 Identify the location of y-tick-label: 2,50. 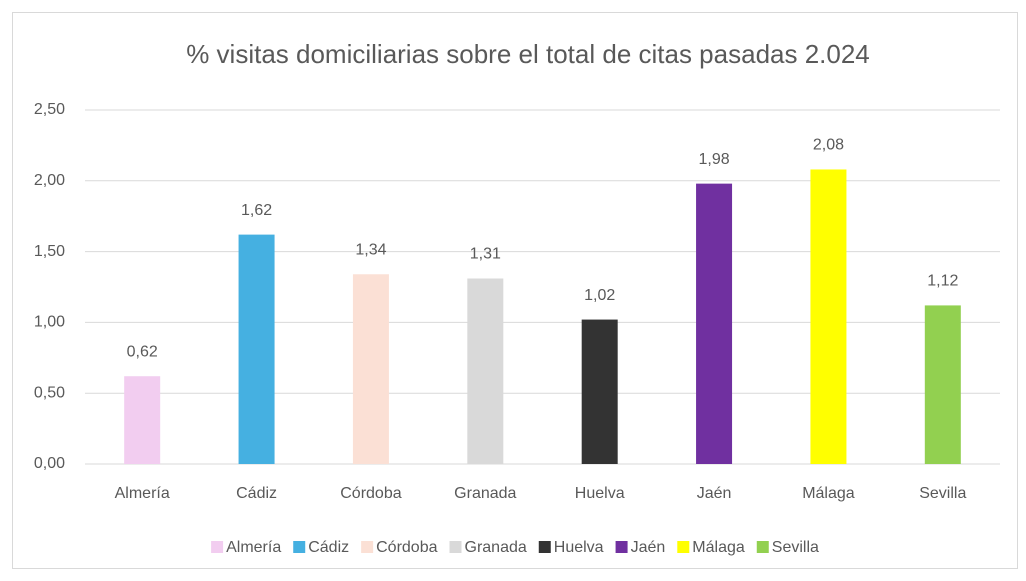
(49, 109).